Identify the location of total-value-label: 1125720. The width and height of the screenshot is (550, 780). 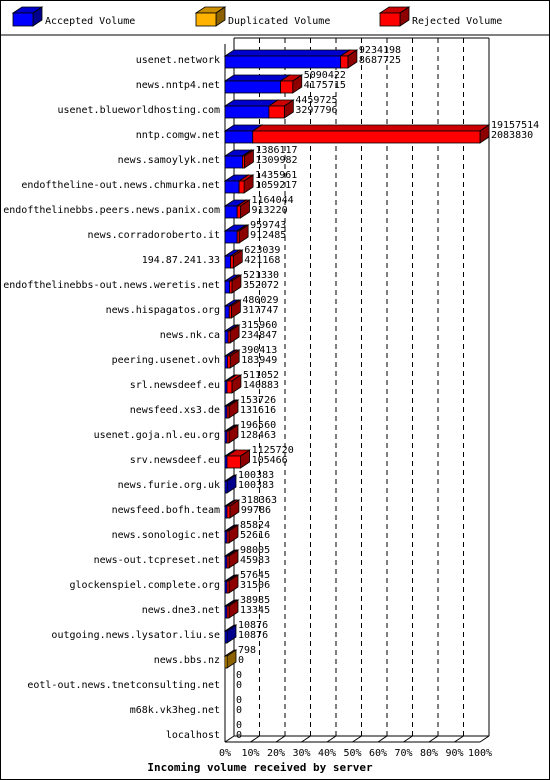
(273, 450).